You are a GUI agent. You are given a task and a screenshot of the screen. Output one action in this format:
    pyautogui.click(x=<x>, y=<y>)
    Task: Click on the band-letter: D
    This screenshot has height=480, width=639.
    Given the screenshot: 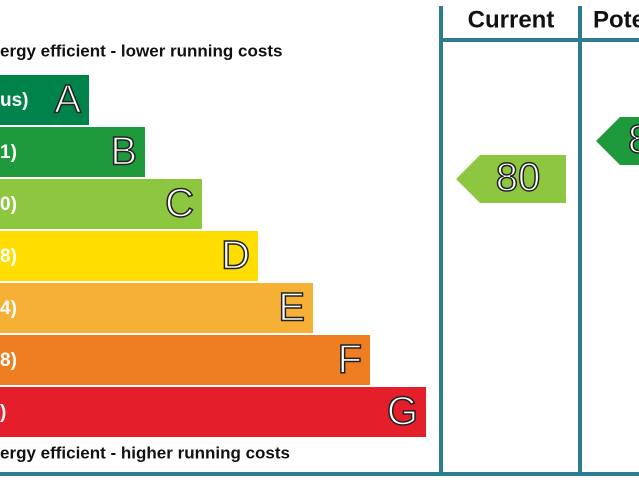 What is the action you would take?
    pyautogui.click(x=235, y=256)
    